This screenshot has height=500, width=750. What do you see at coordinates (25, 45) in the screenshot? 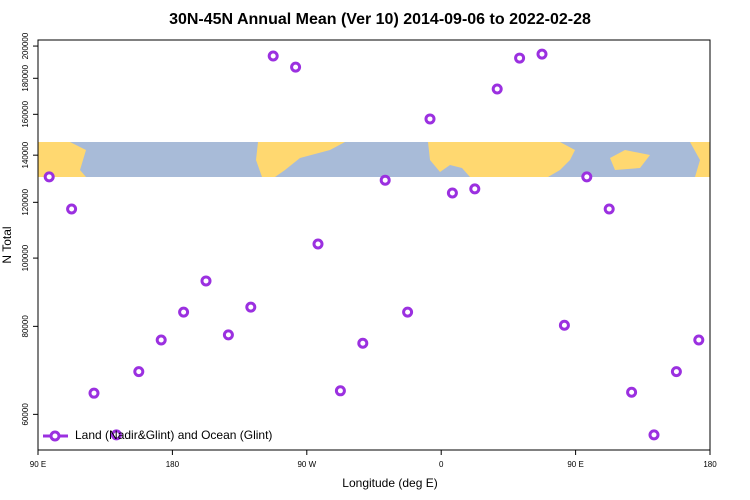
I see `y-tick-label: 200000` at bounding box center [25, 45].